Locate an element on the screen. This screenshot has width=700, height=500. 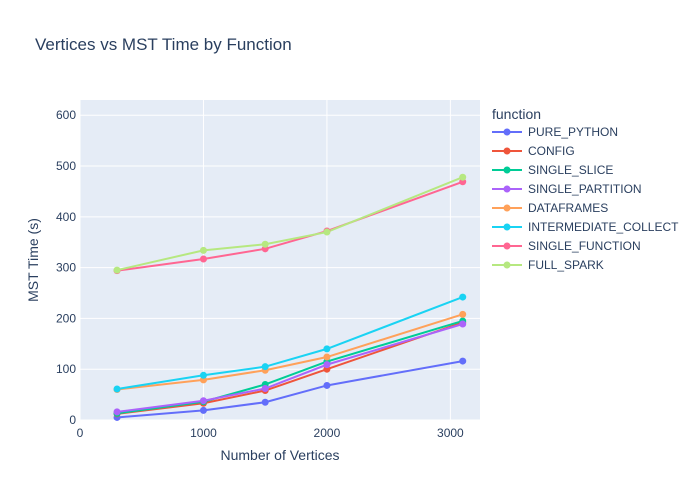
legend-item: SINGLE_SLICE is located at coordinates (552, 170).